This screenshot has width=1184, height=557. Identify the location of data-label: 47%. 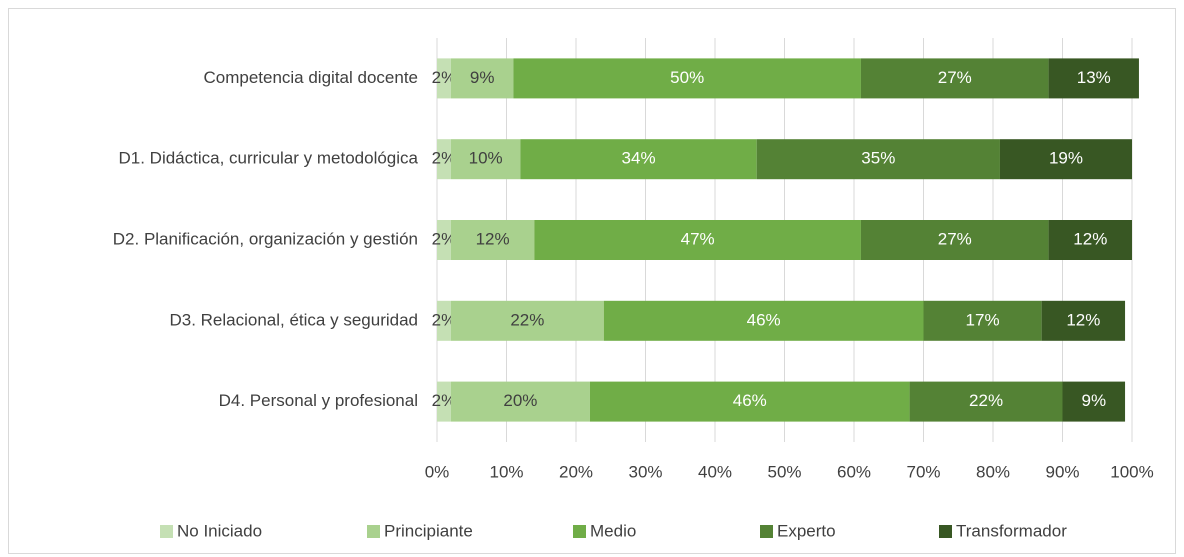
(698, 238).